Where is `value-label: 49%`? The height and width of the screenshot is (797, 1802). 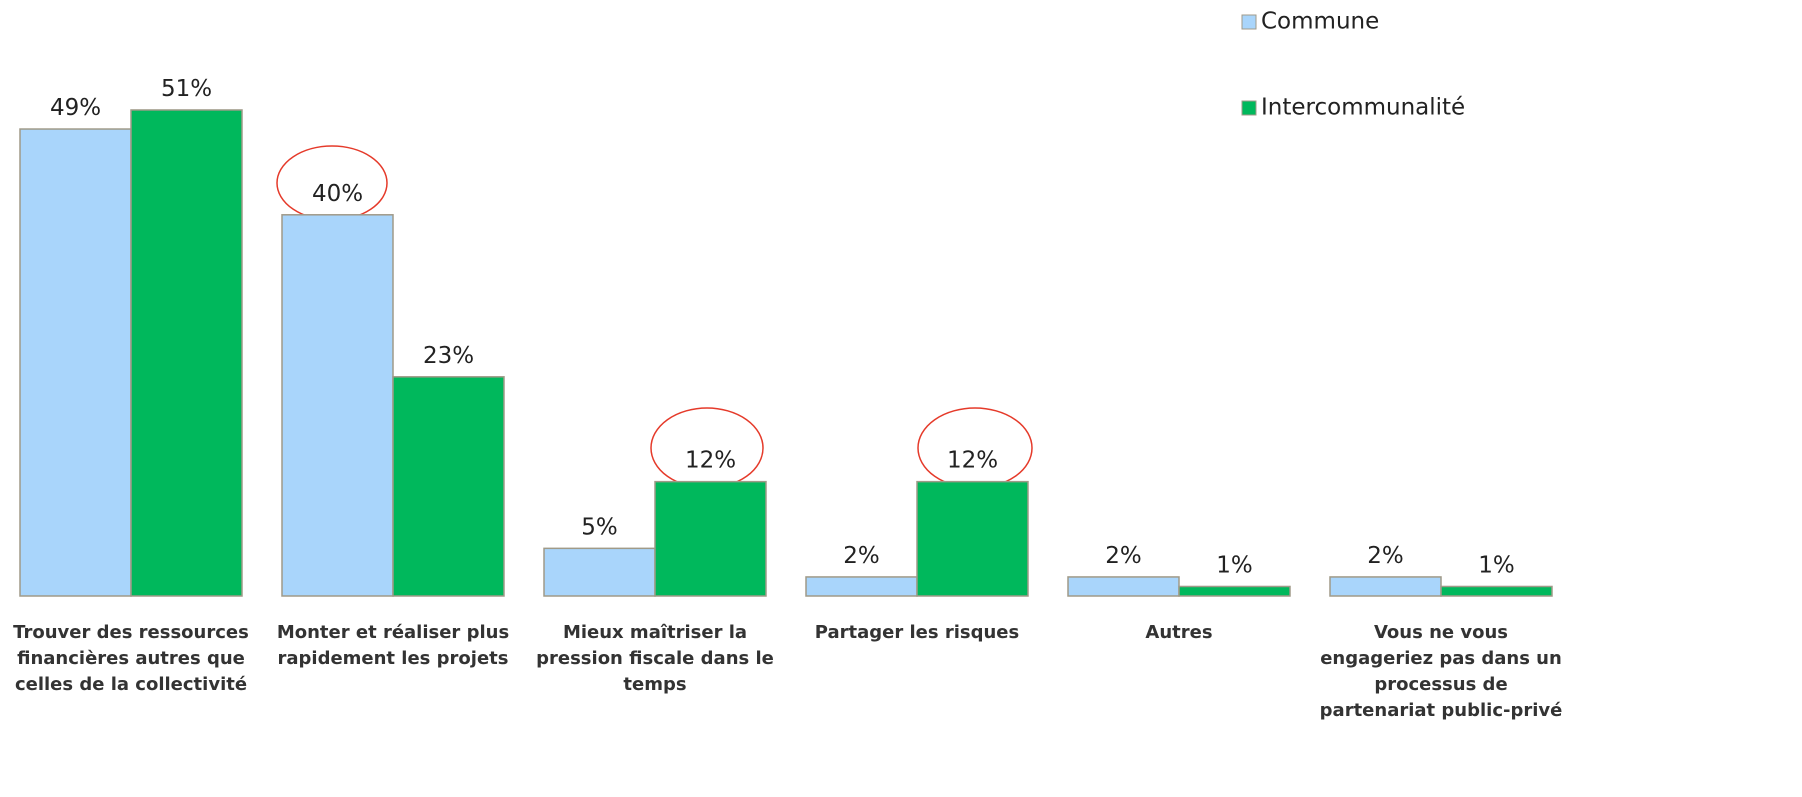 value-label: 49% is located at coordinates (75, 108).